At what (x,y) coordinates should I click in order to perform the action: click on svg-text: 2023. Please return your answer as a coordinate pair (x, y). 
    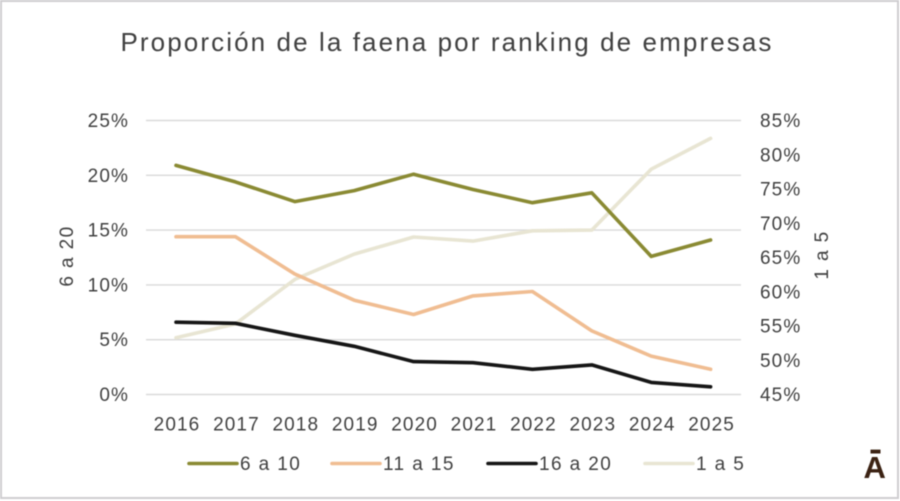
    Looking at the image, I should click on (592, 425).